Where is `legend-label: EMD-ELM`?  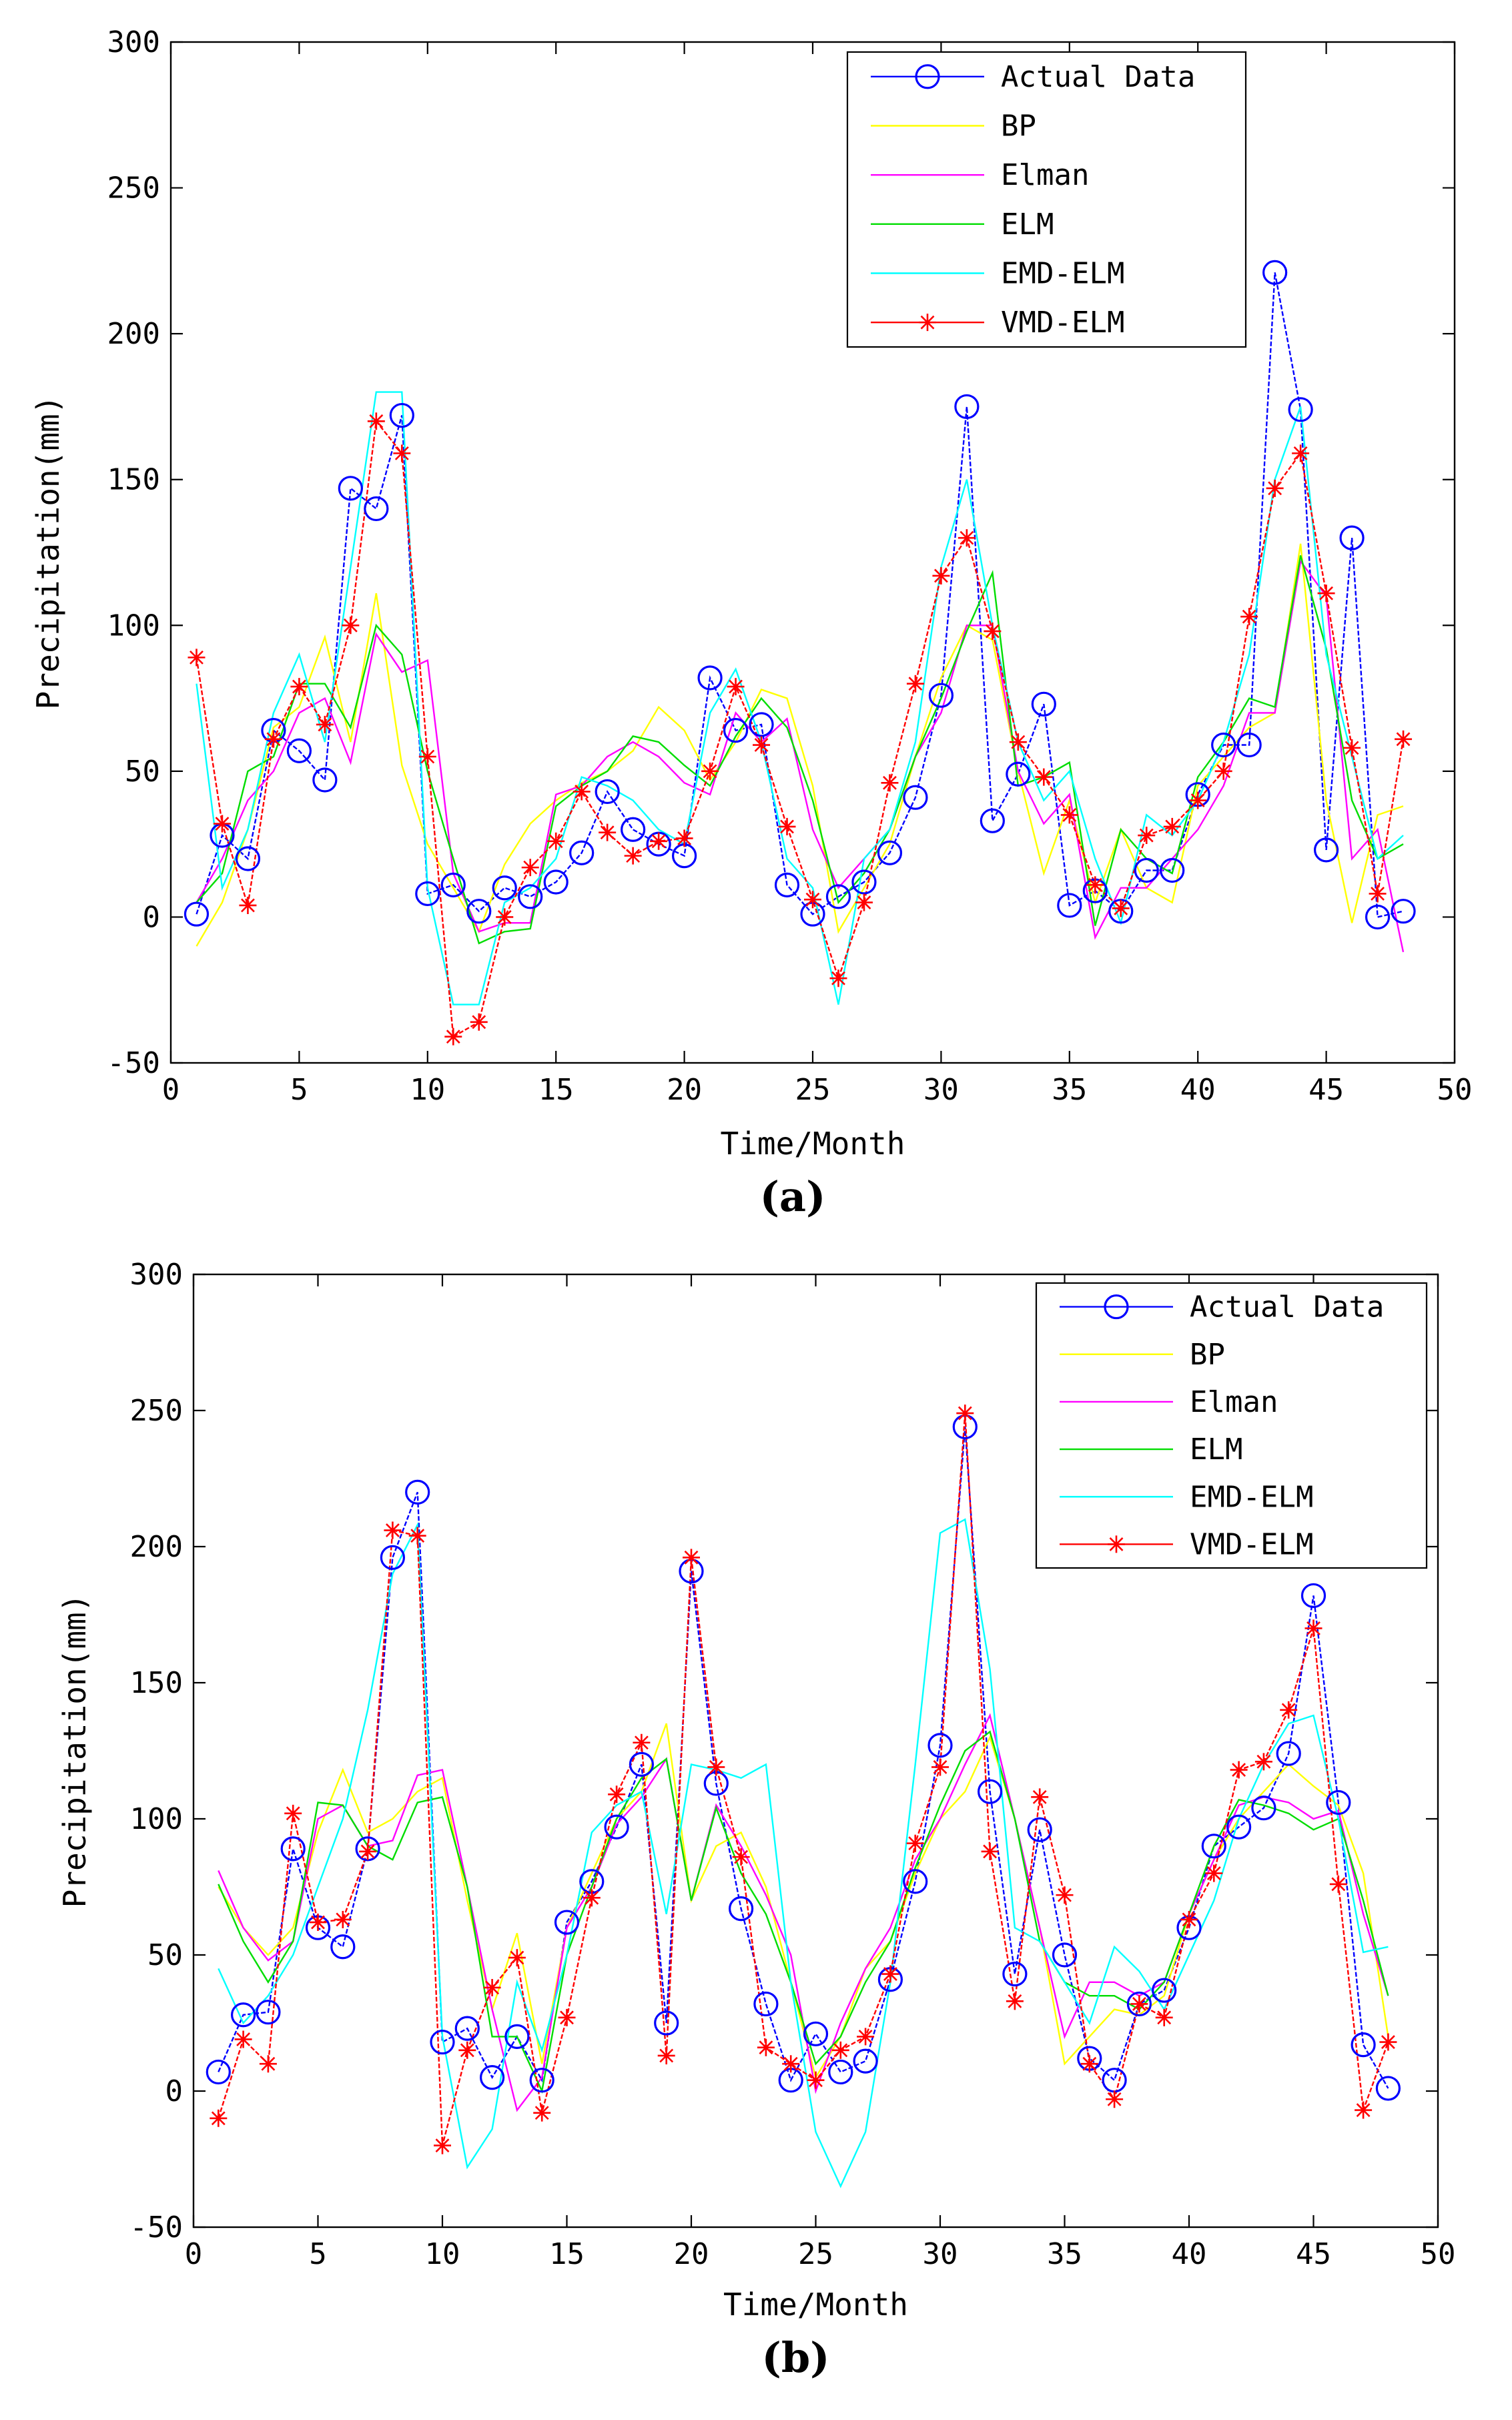 legend-label: EMD-ELM is located at coordinates (1251, 1497).